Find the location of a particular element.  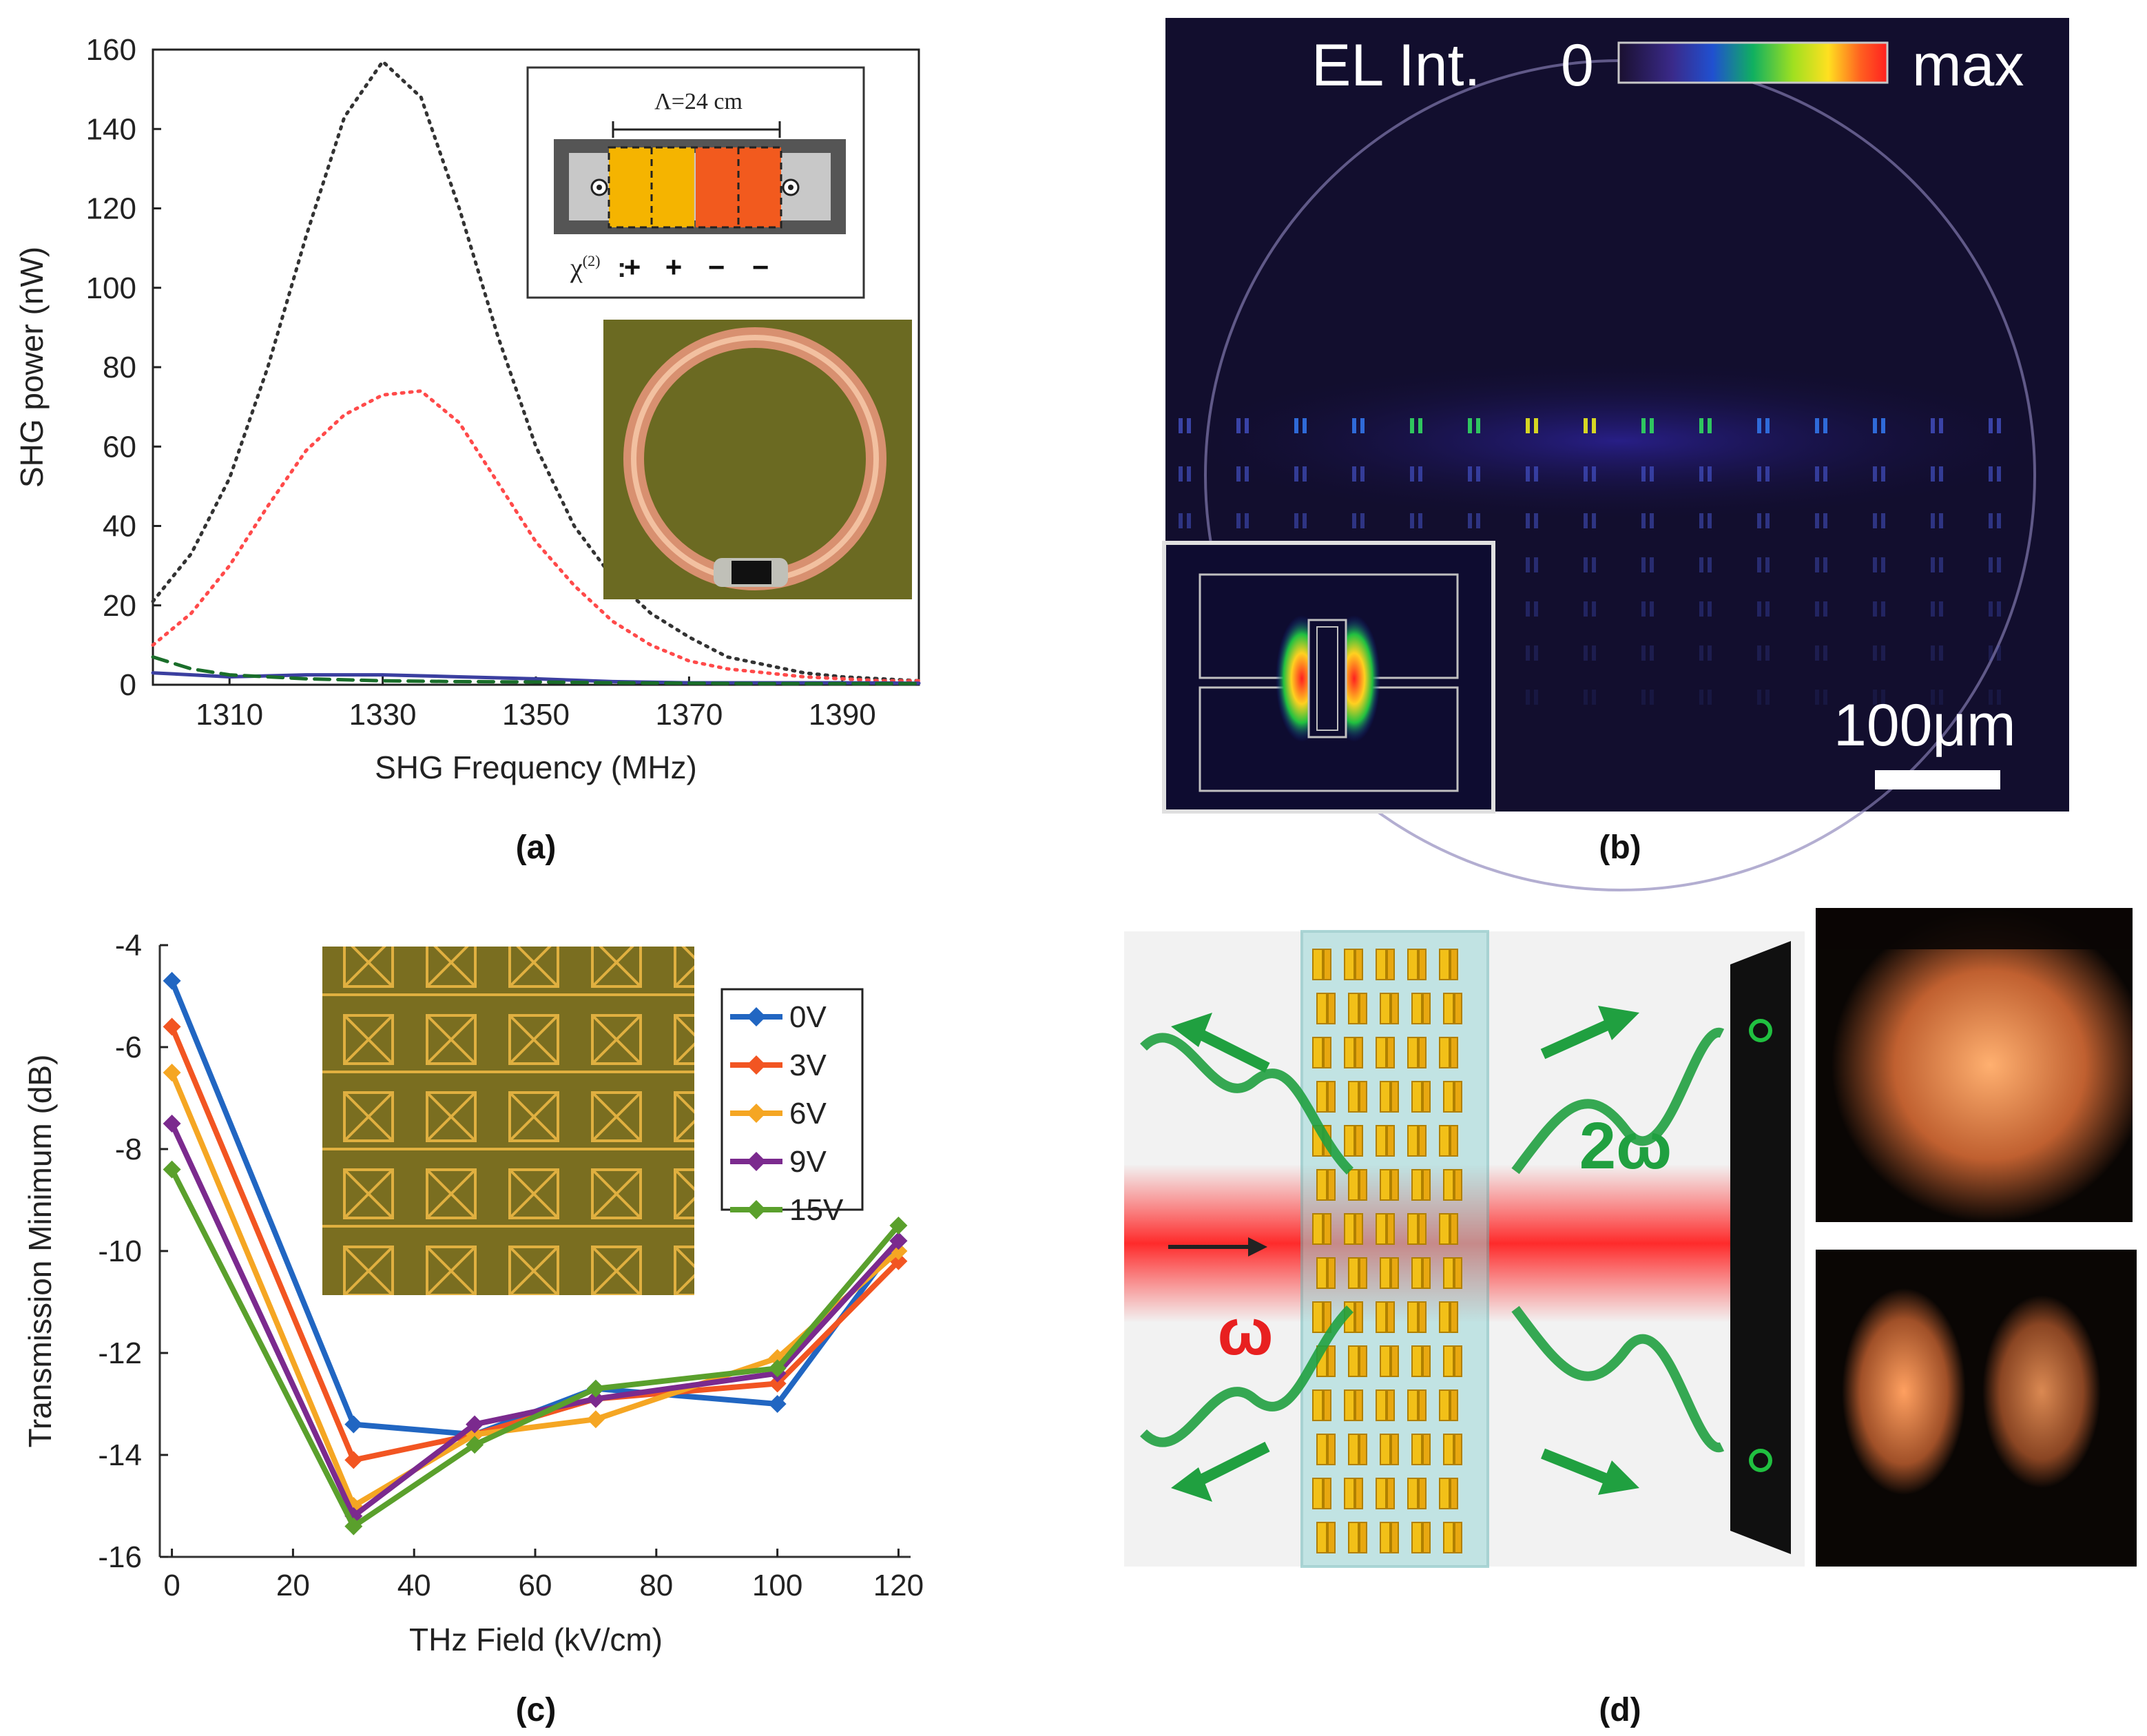

colorbar-max: max is located at coordinates (1968, 65).